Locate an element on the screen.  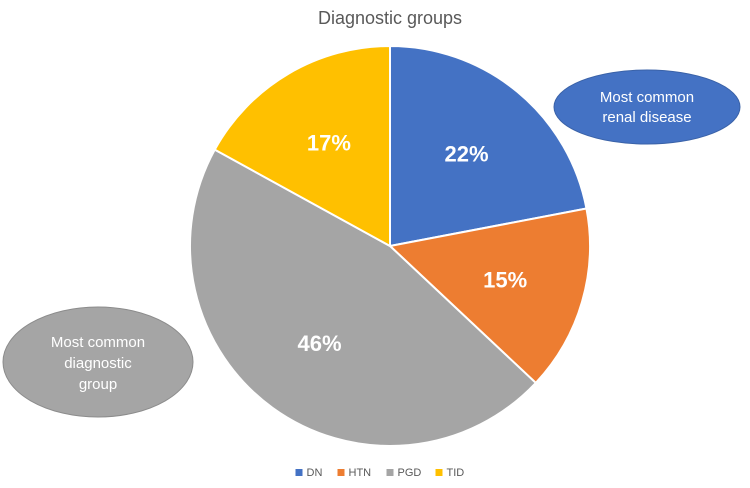
callout-line: diagnostic is located at coordinates (98, 363).